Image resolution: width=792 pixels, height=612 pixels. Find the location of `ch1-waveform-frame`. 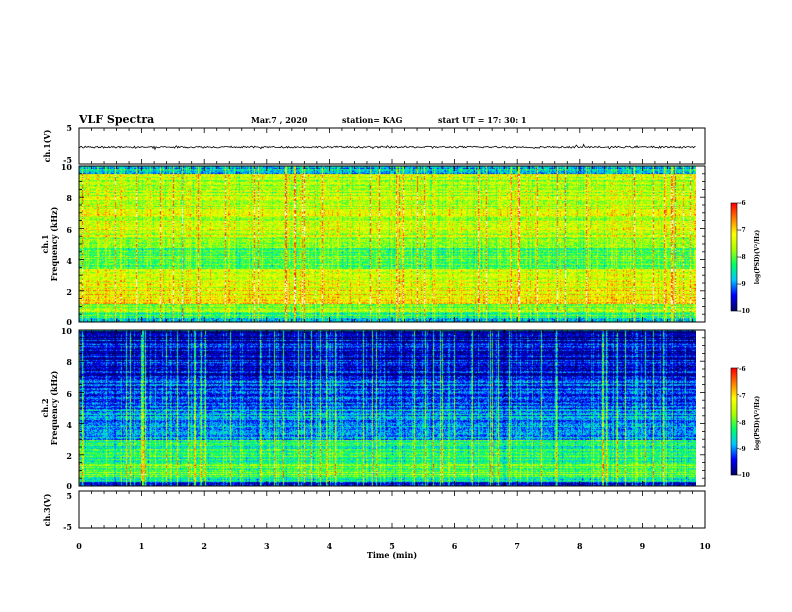

ch1-waveform-frame is located at coordinates (392, 146).